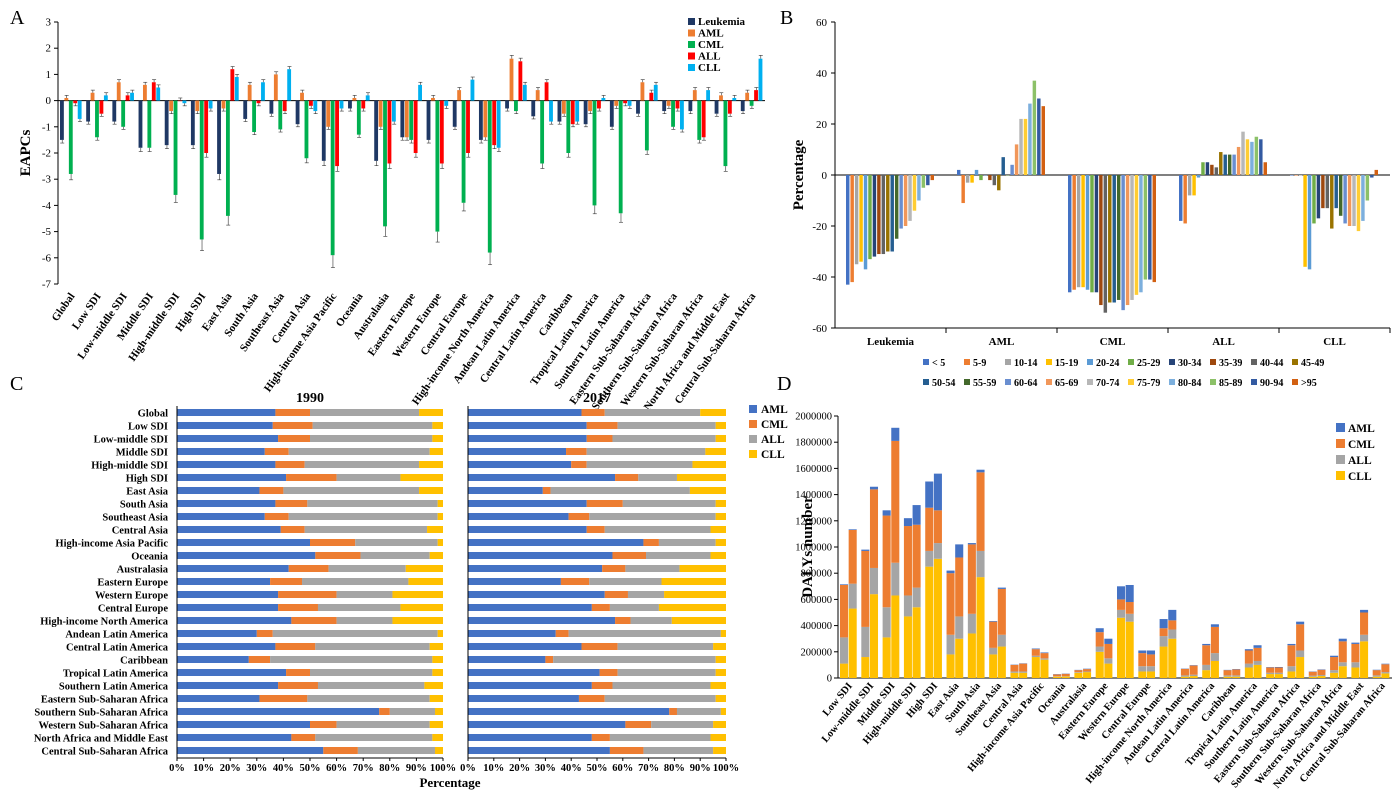 This screenshot has height=791, width=1400. I want to click on x-tick-label: 20%, so click(230, 768).